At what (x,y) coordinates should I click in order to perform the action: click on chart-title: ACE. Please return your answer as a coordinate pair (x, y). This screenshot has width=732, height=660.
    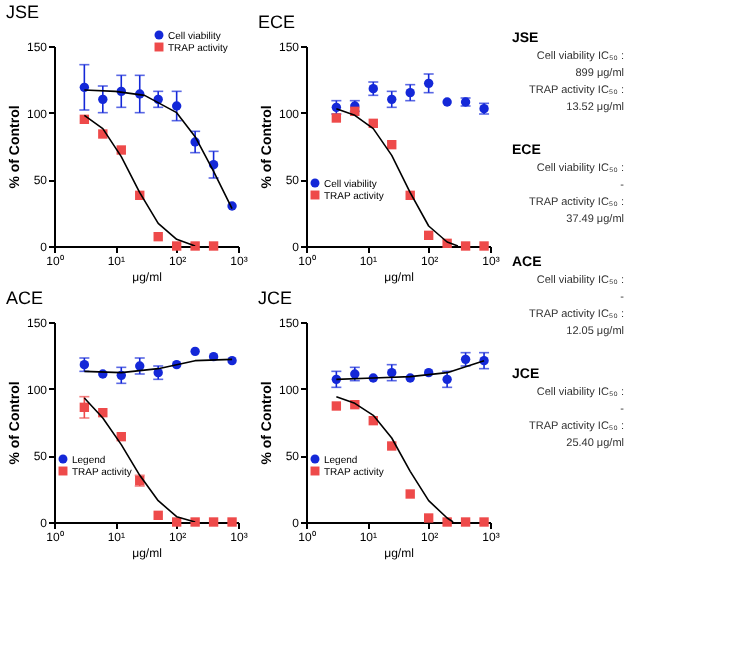
    Looking at the image, I should click on (24, 298).